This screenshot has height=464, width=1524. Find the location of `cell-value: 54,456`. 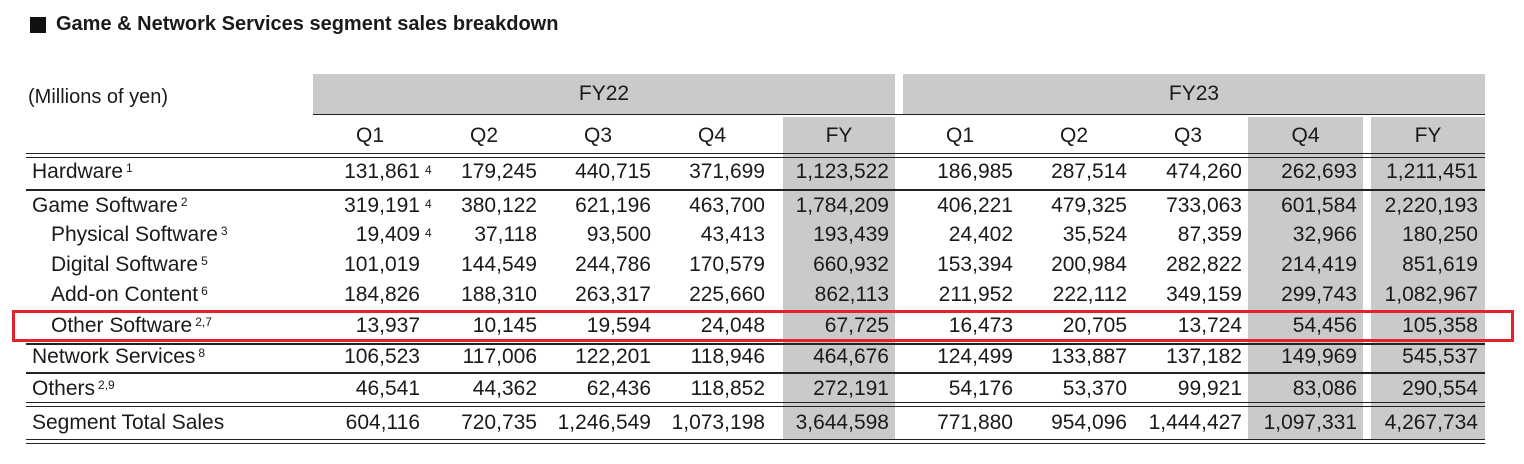

cell-value: 54,456 is located at coordinates (1324, 325).